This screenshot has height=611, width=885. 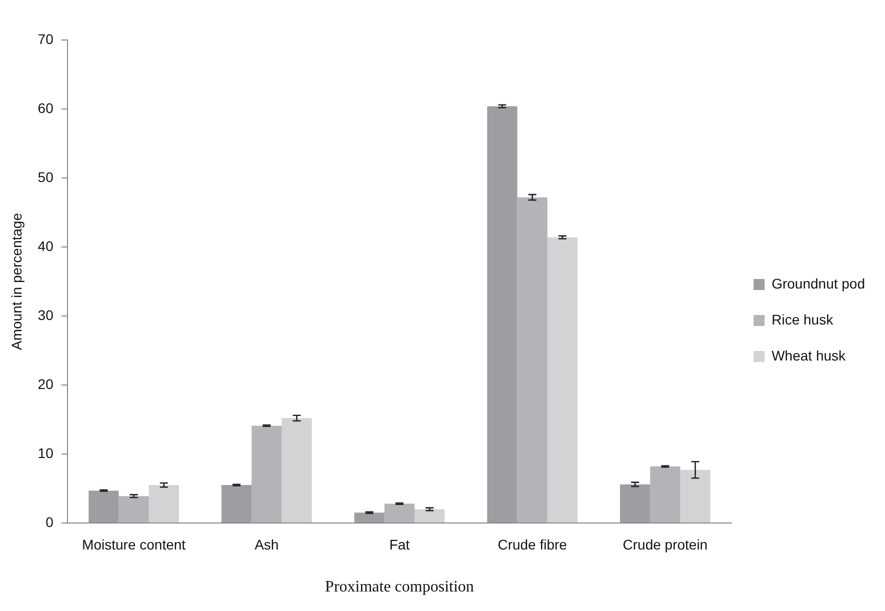 What do you see at coordinates (399, 587) in the screenshot?
I see `x-axis-title: Proximate composition` at bounding box center [399, 587].